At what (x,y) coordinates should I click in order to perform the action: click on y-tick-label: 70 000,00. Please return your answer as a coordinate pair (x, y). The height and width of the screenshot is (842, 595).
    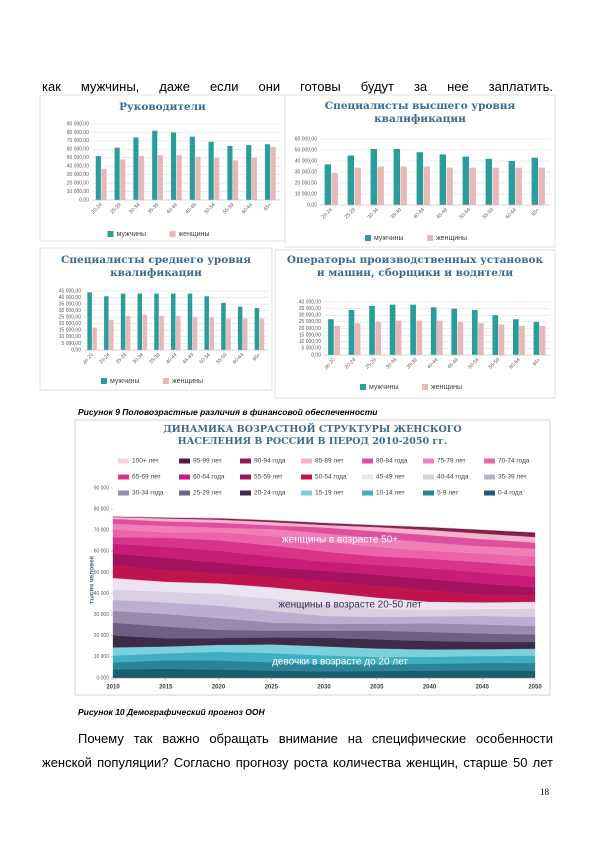
    Looking at the image, I should click on (78, 141).